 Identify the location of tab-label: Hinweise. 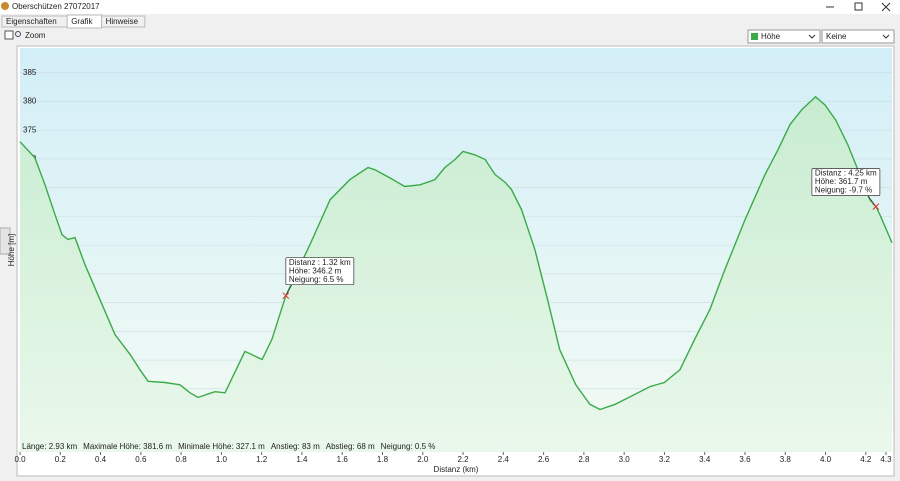
(122, 21).